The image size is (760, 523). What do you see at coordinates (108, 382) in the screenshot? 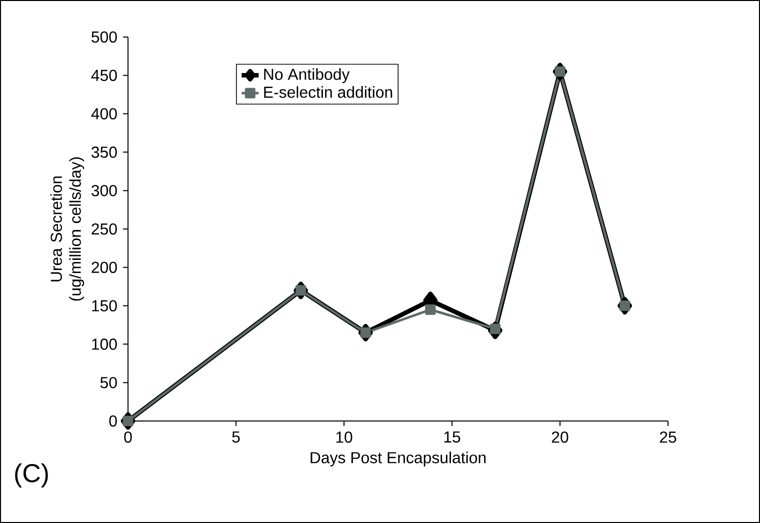
I see `y-tick-label: 50` at bounding box center [108, 382].